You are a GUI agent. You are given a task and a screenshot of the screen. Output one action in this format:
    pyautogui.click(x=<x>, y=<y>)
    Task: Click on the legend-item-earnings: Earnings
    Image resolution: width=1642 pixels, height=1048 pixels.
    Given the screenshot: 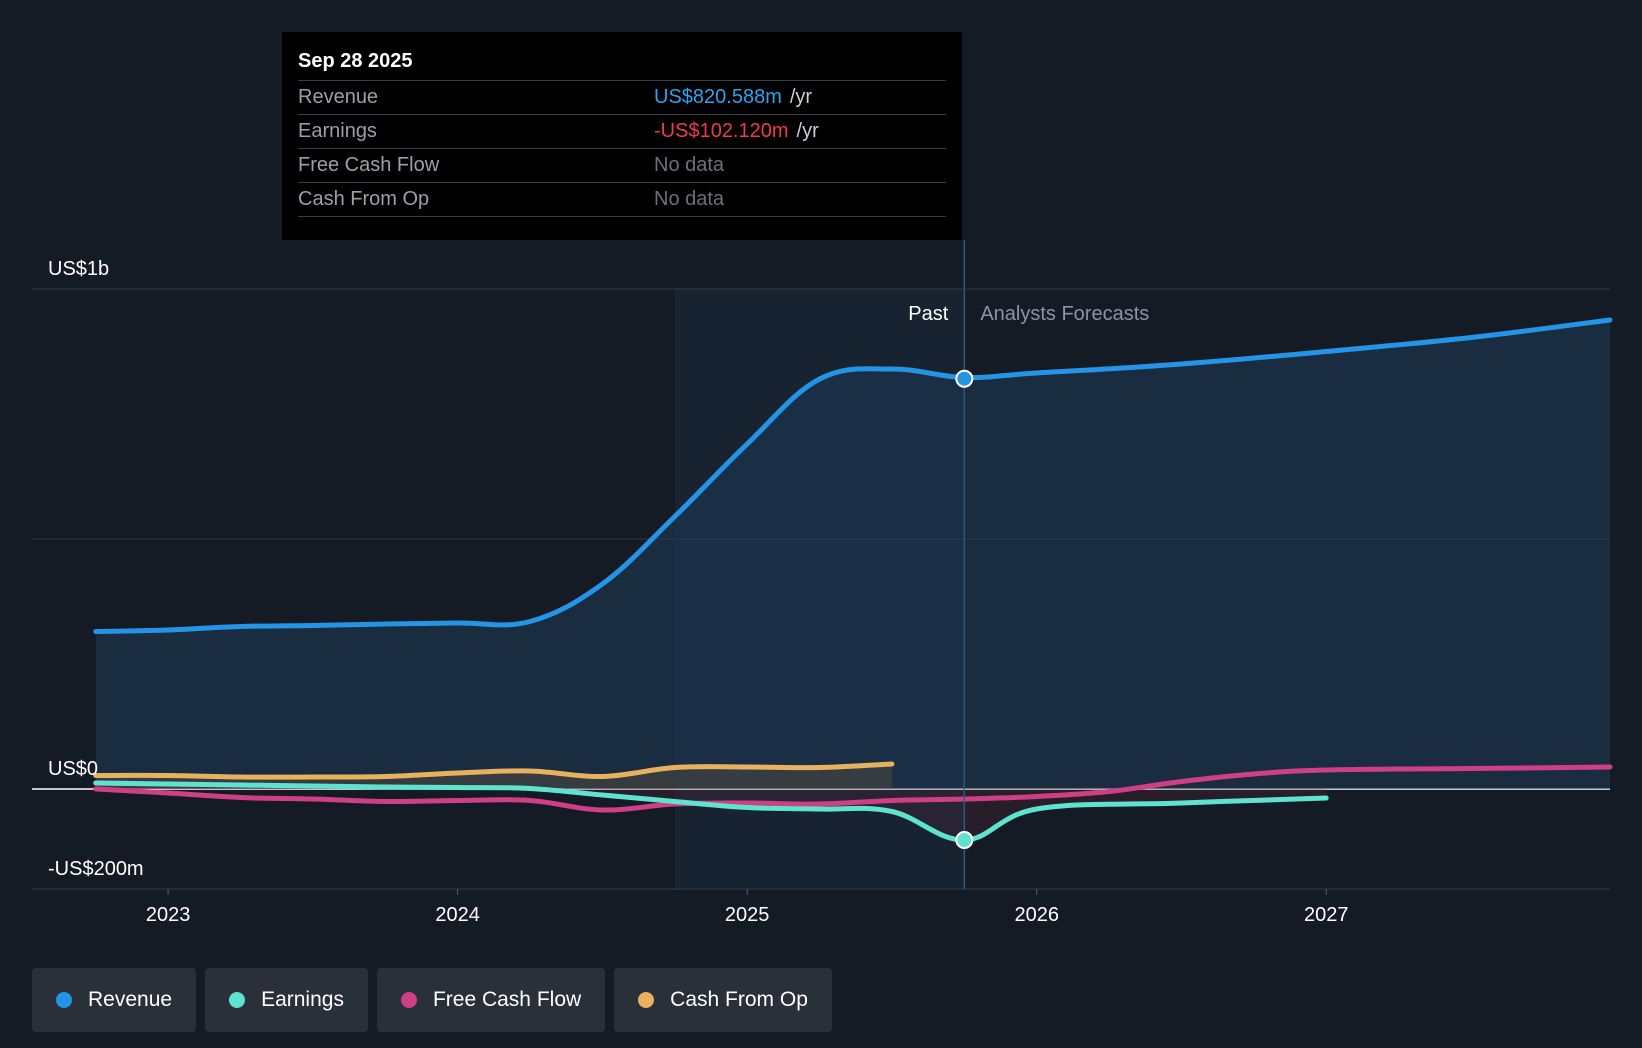 What is the action you would take?
    pyautogui.click(x=286, y=1000)
    